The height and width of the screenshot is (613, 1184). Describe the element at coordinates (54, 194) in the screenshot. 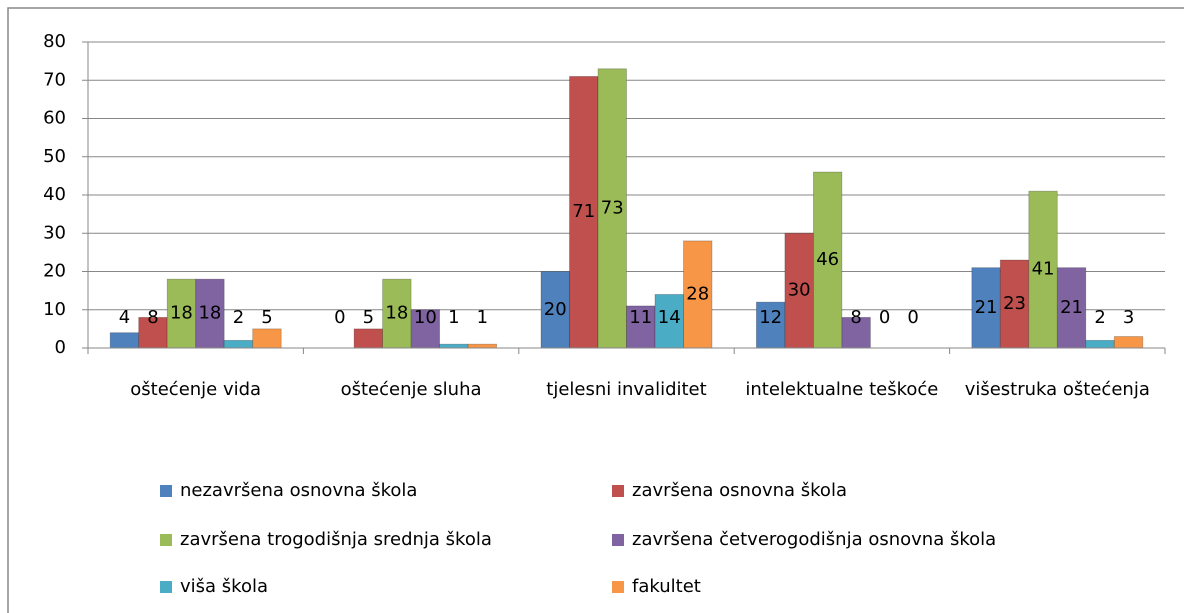

I see `y-tick-label: 40` at that location.